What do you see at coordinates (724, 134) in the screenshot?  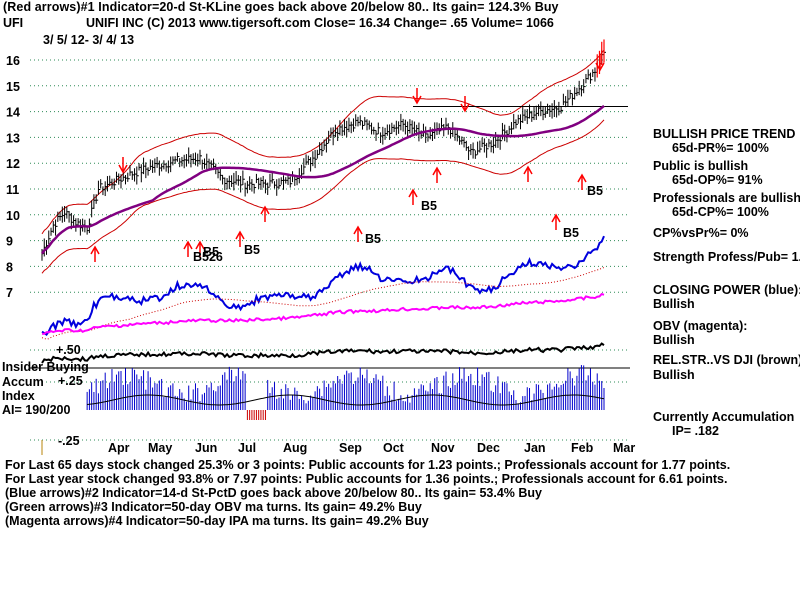 I see `bullish-trend-title: BULLISH PRICE TREND` at bounding box center [724, 134].